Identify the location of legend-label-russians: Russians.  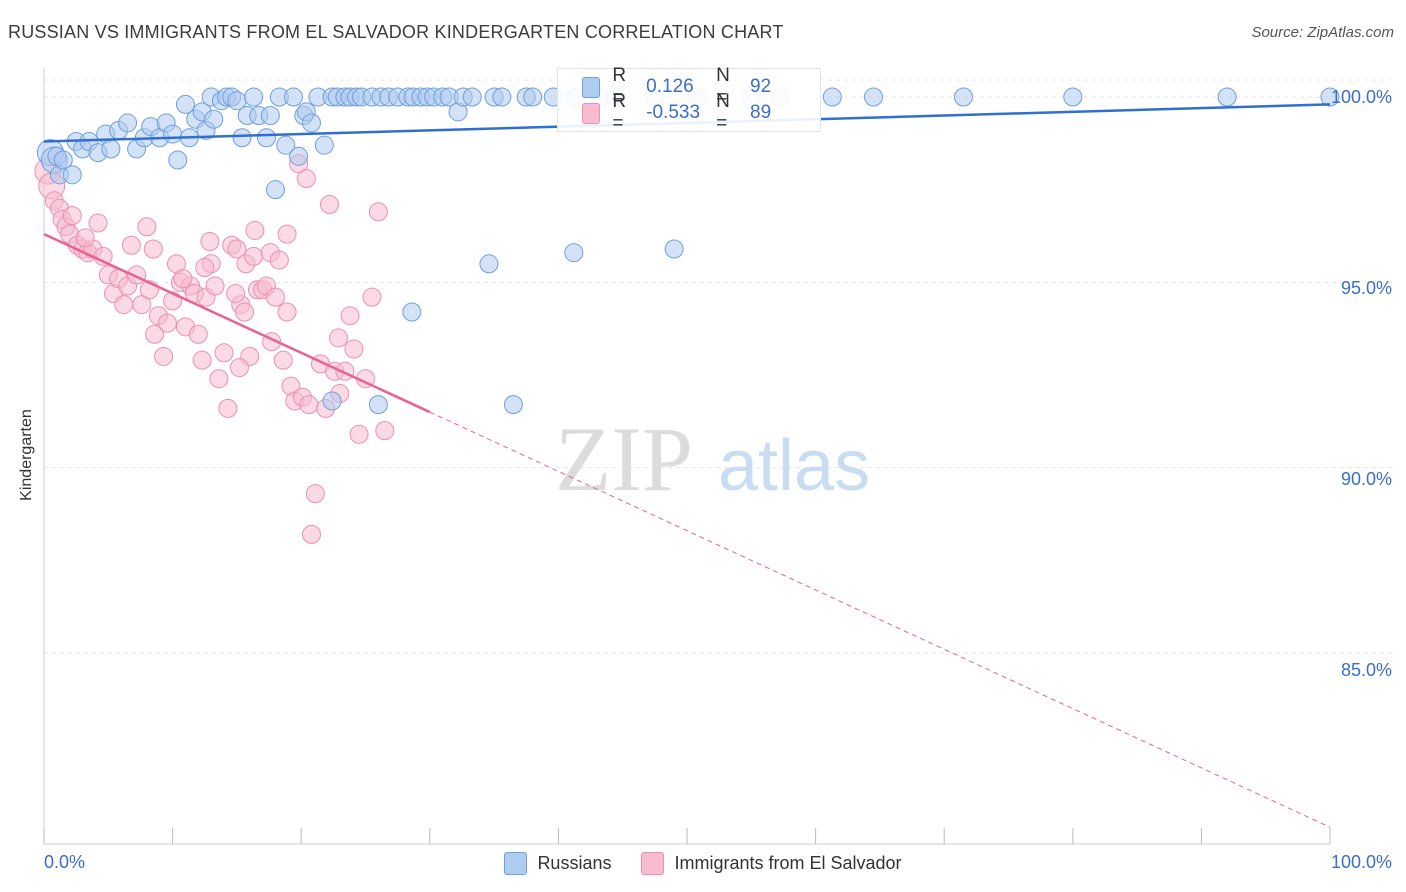
(574, 863).